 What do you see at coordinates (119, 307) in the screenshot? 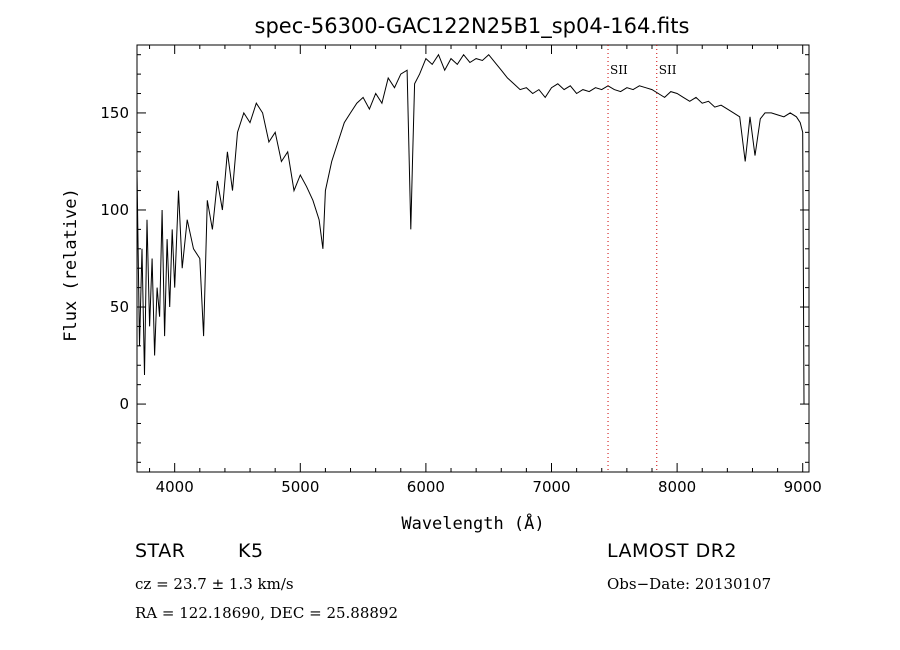
I see `y-tick-label: 50` at bounding box center [119, 307].